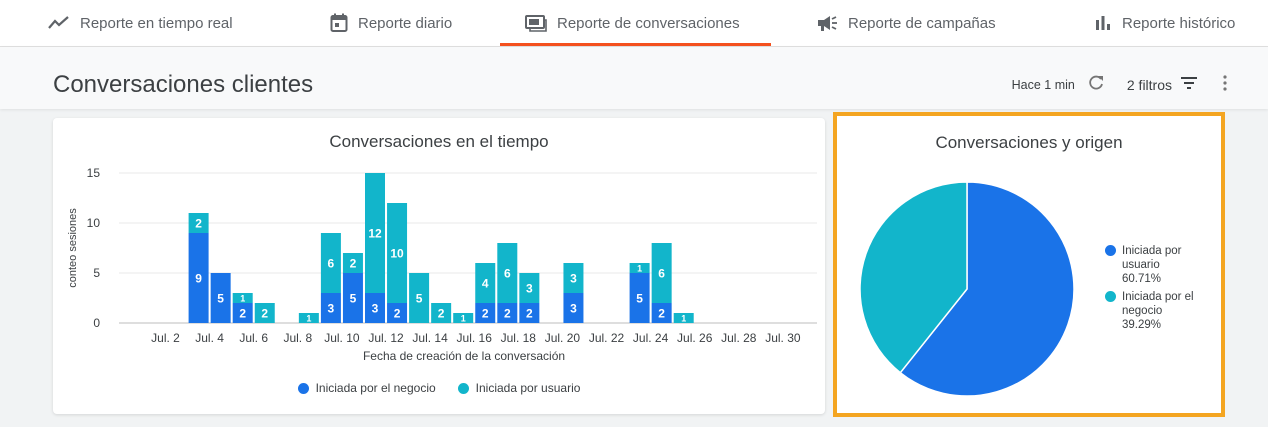 The width and height of the screenshot is (1268, 427). I want to click on pie-chart, so click(967, 289).